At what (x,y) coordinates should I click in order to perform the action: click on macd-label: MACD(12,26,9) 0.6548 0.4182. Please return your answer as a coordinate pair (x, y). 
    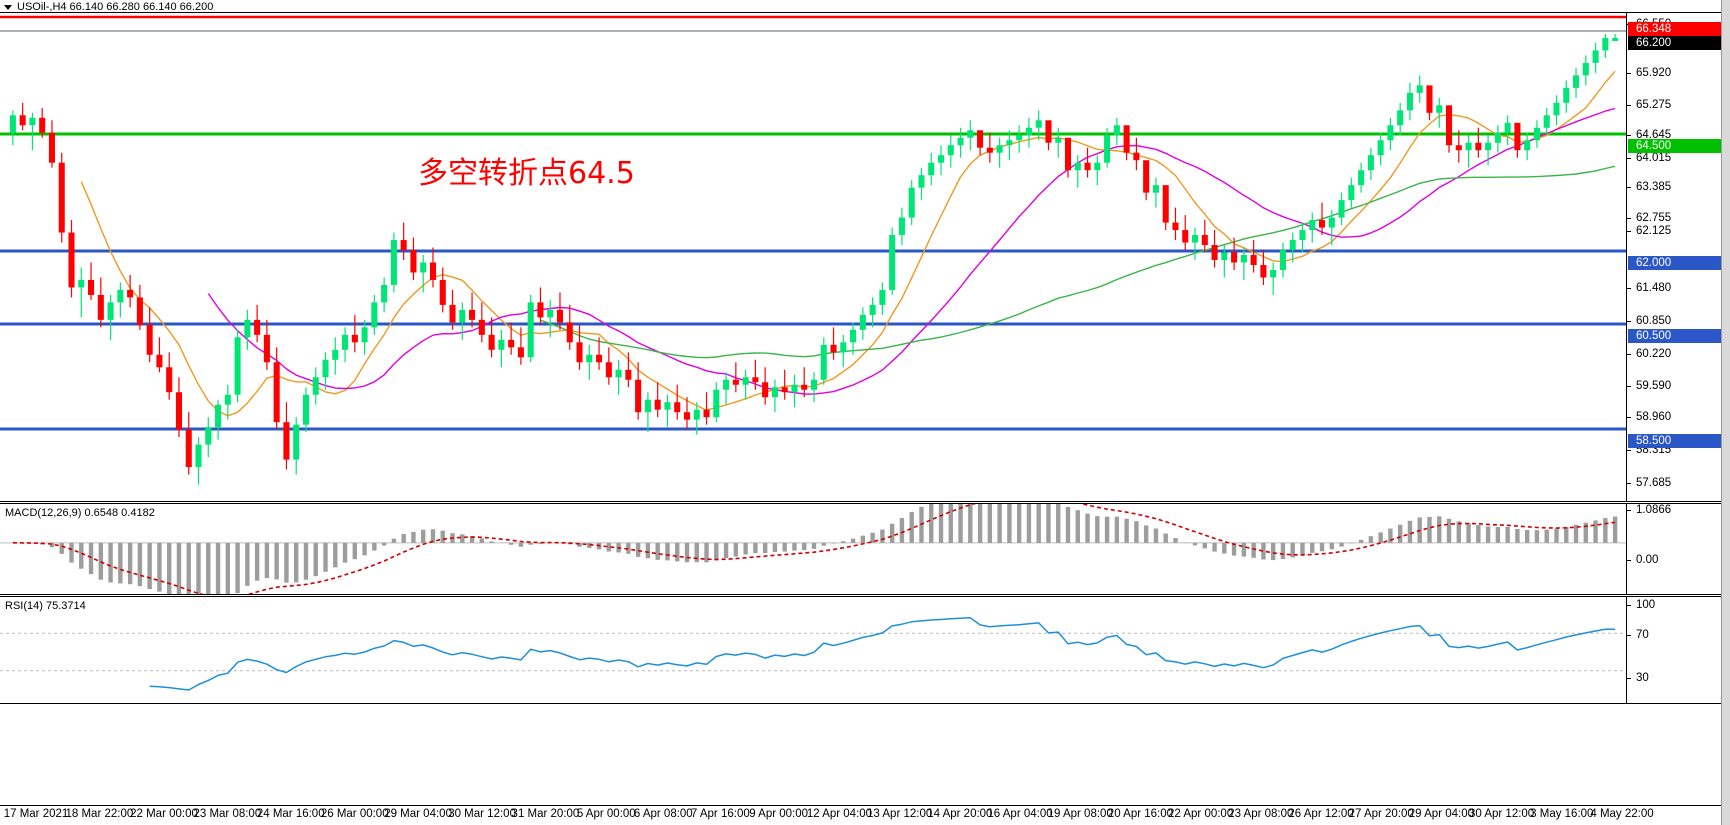
    Looking at the image, I should click on (80, 513).